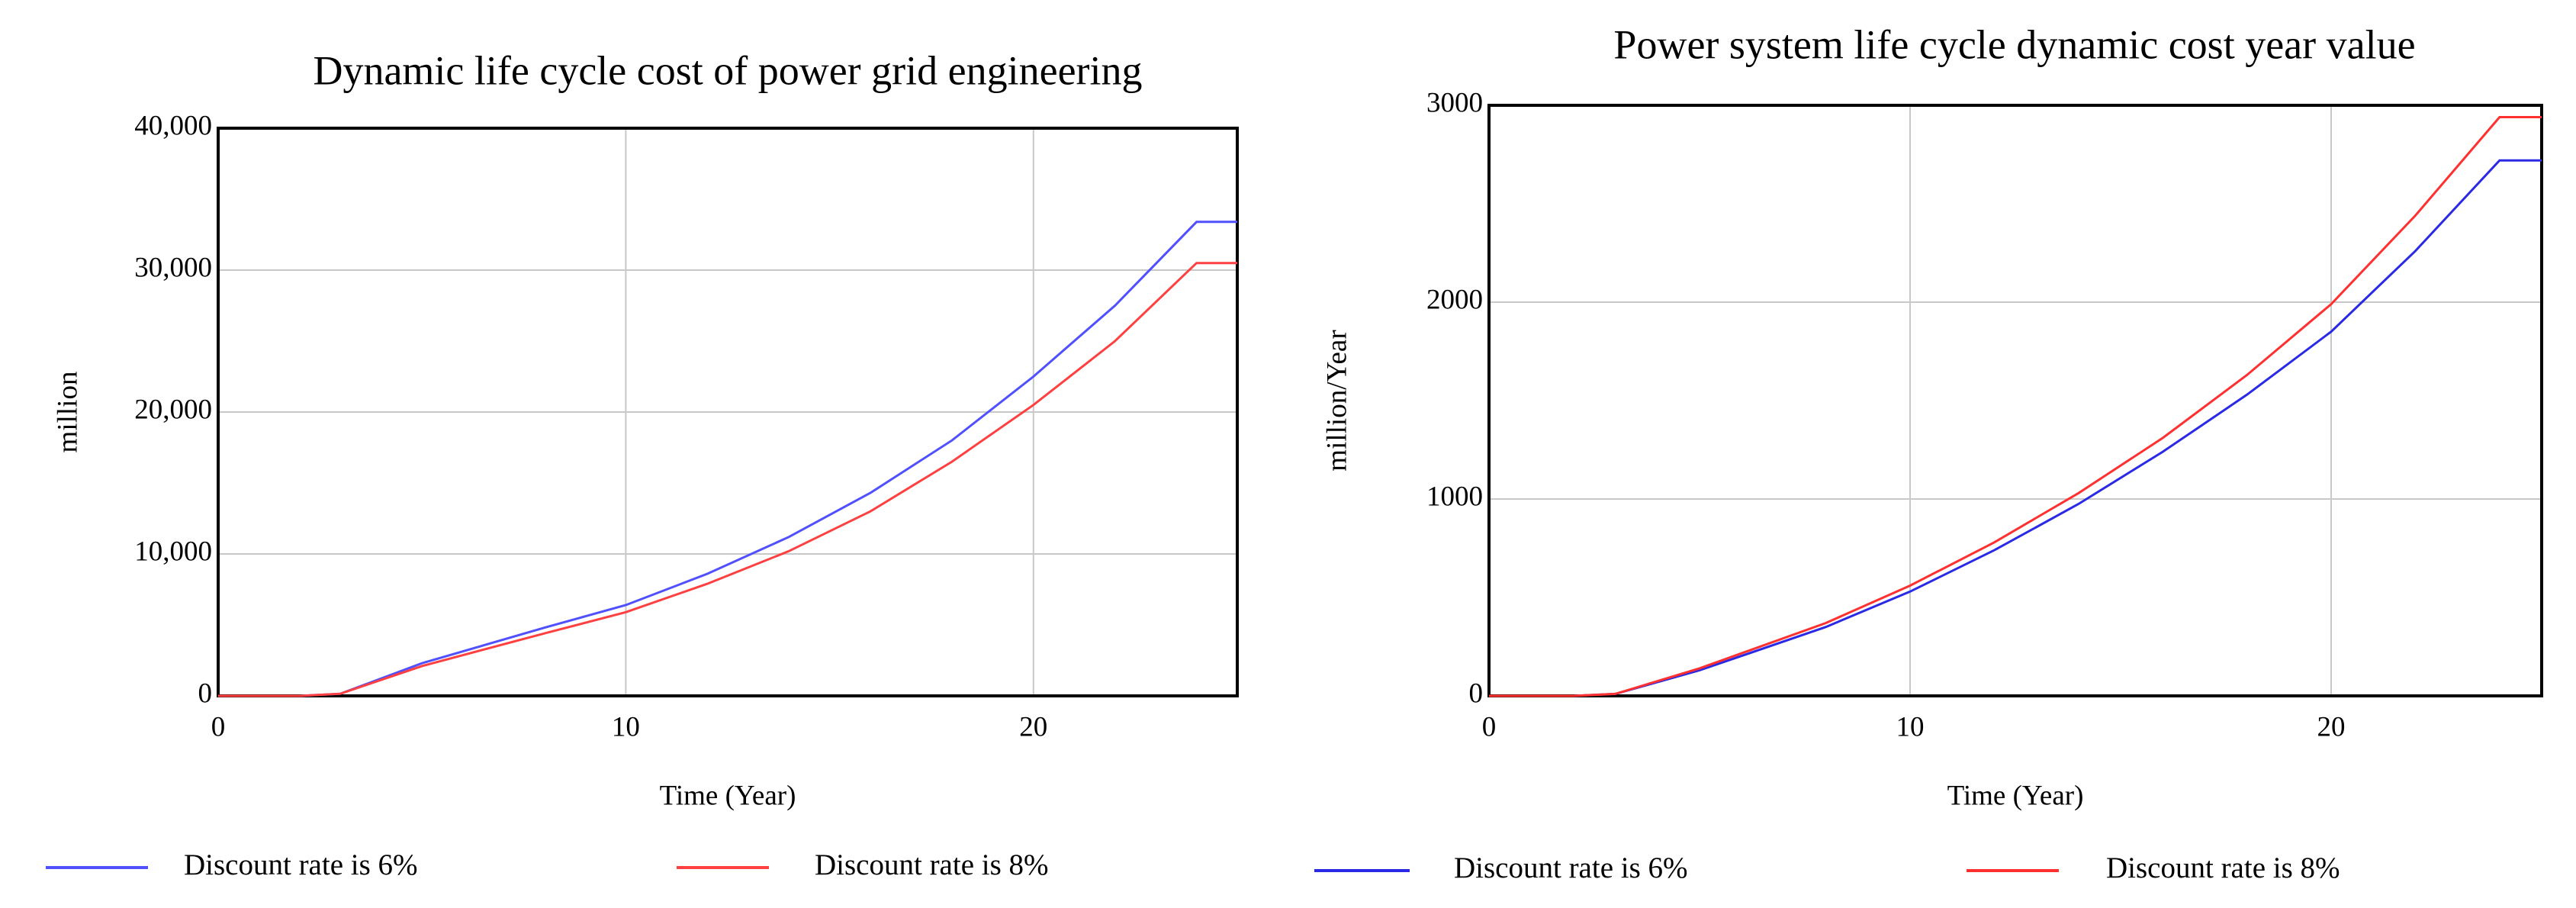 This screenshot has height=908, width=2576. Describe the element at coordinates (173, 551) in the screenshot. I see `y-tick-label: 10,000` at that location.